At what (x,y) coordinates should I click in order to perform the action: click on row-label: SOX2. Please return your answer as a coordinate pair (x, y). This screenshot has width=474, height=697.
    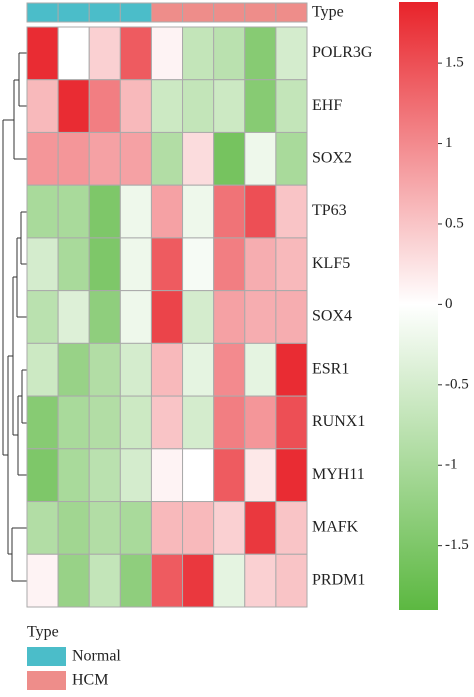
    Looking at the image, I should click on (332, 157).